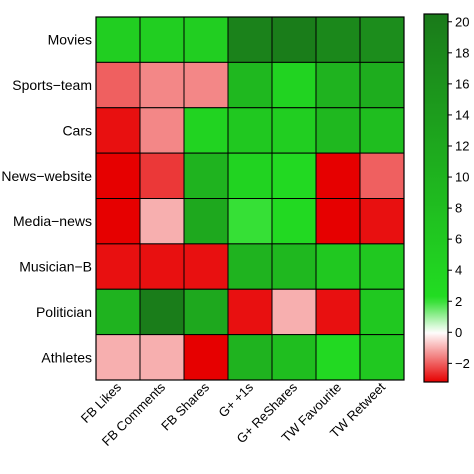 The image size is (474, 474). What do you see at coordinates (185, 406) in the screenshot?
I see `column-label: FB Shares` at bounding box center [185, 406].